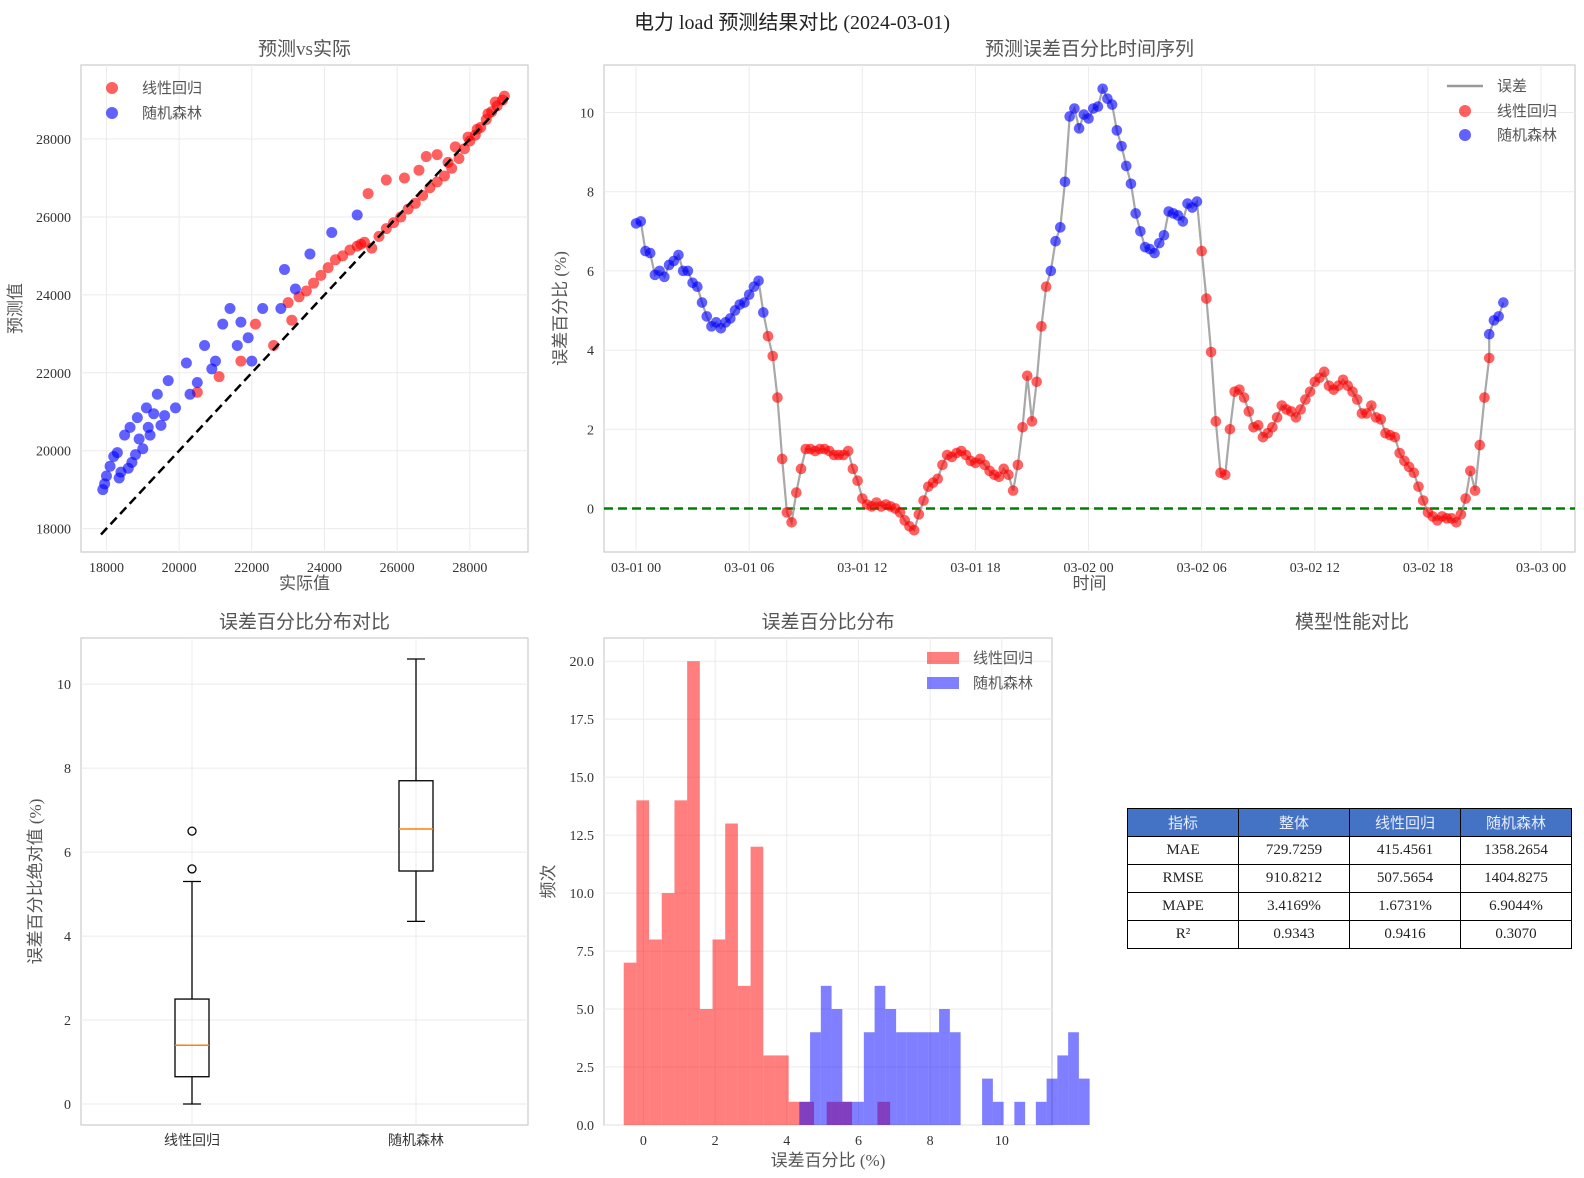  I want to click on diagonal-reference-line, so click(305, 315).